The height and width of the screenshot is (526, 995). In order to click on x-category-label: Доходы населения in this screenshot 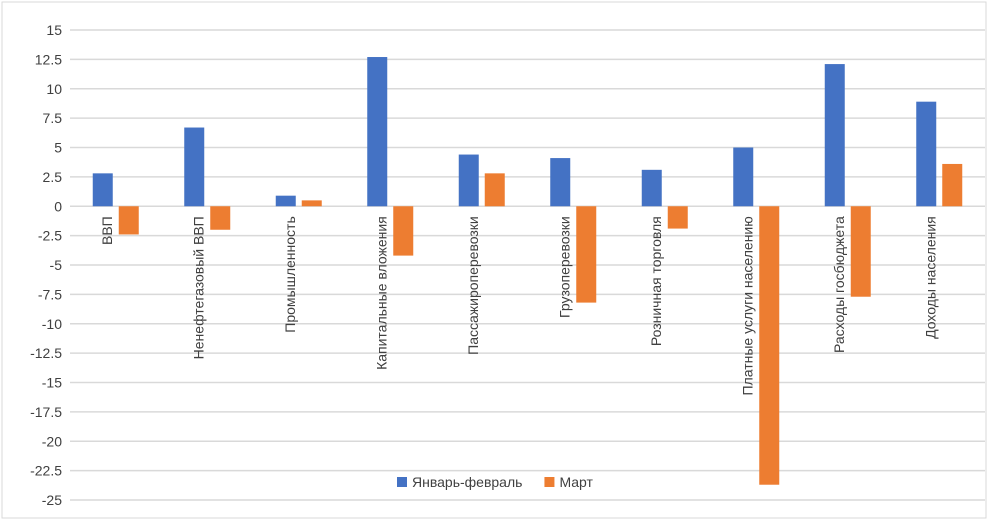, I will do `click(930, 277)`.